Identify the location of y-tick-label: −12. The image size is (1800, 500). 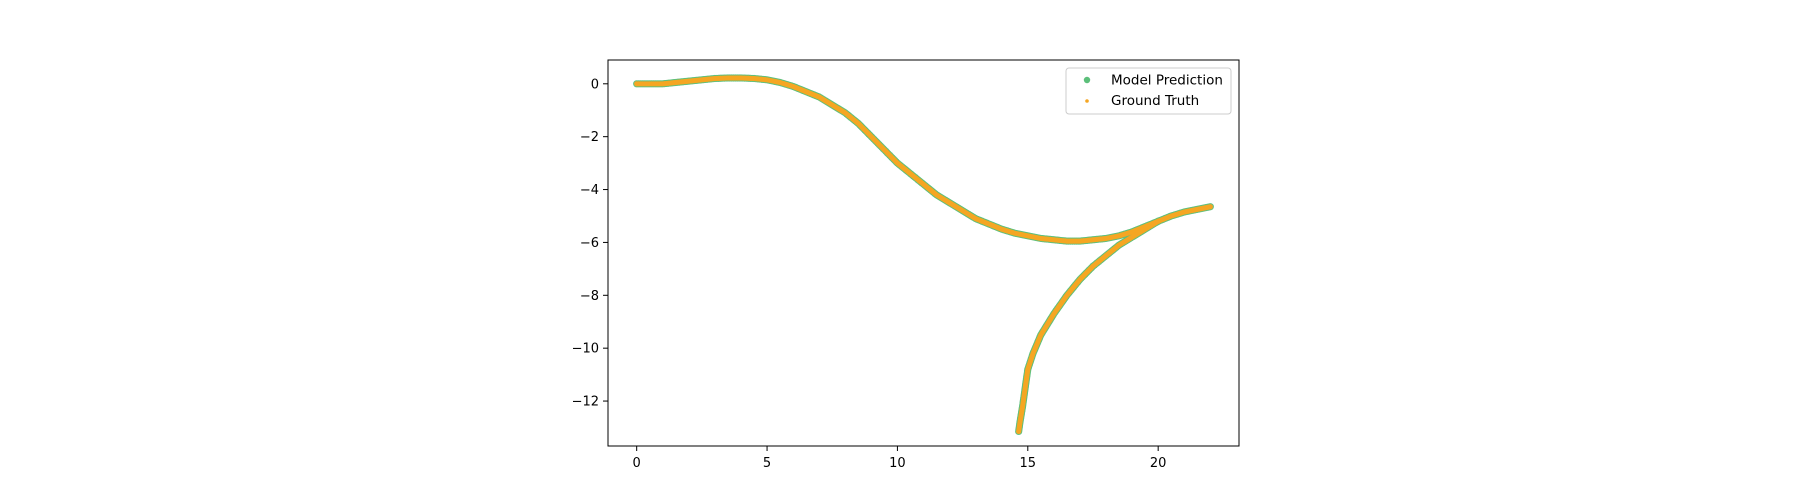
(585, 402).